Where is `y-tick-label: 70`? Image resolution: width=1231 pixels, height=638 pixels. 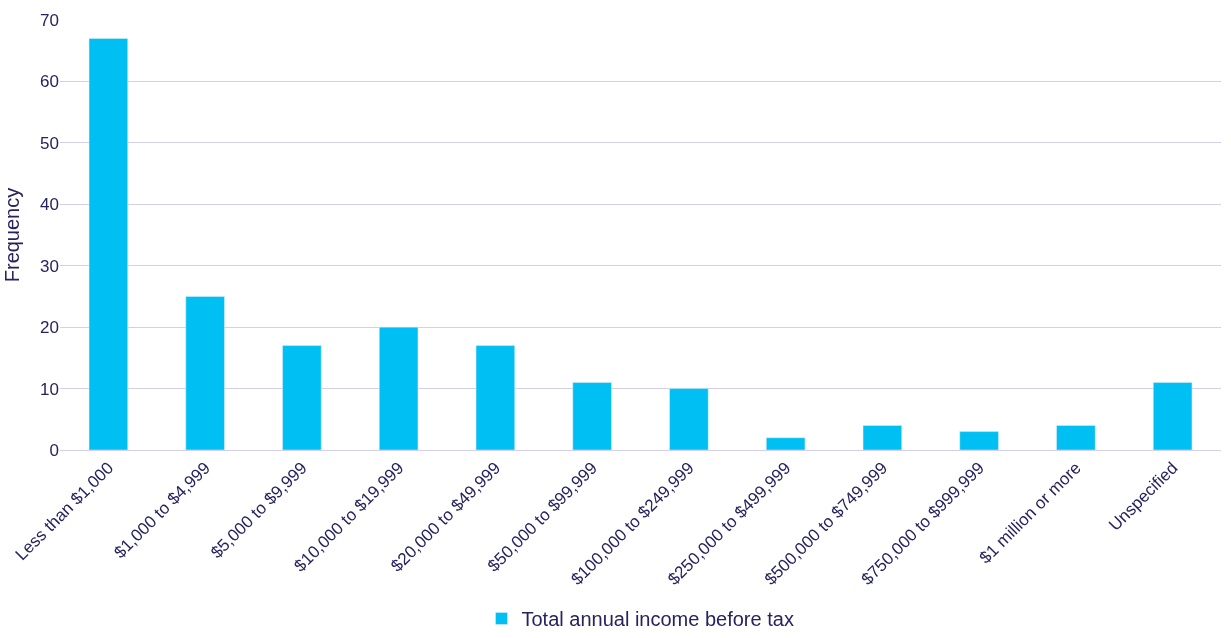 y-tick-label: 70 is located at coordinates (49, 20).